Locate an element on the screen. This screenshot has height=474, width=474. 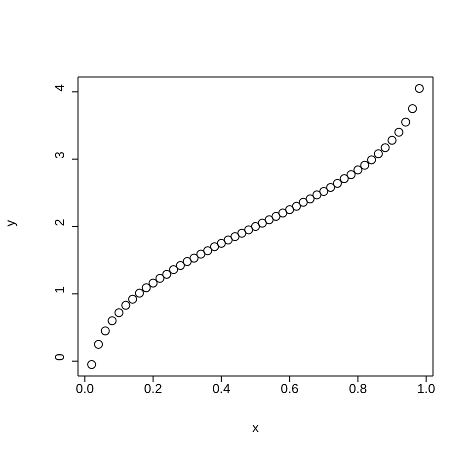
x-tick-label: 1.0 is located at coordinates (426, 388).